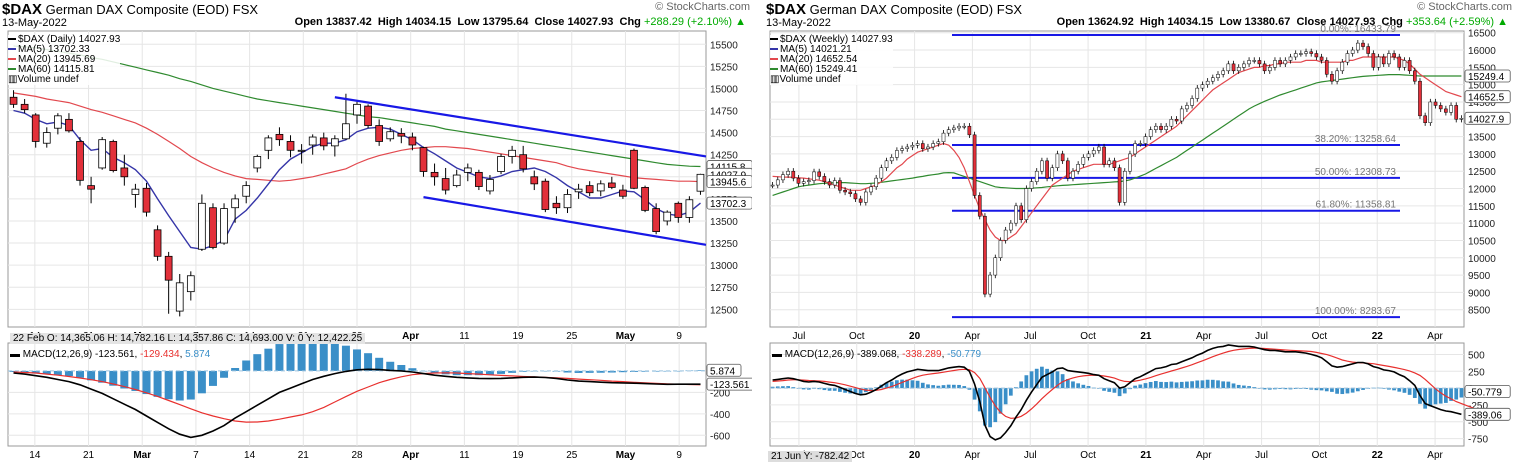  I want to click on ma60-tag: 15249.4, so click(1486, 77).